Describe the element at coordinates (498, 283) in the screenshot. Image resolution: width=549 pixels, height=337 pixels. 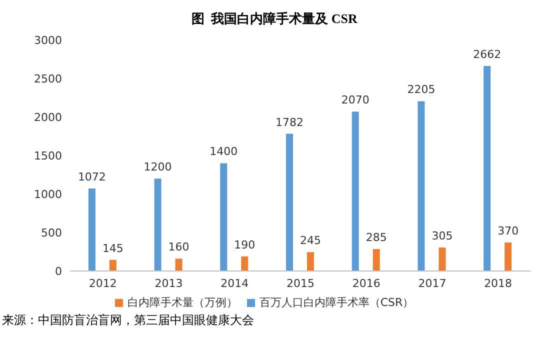
I see `x-tick-label: 2018` at that location.